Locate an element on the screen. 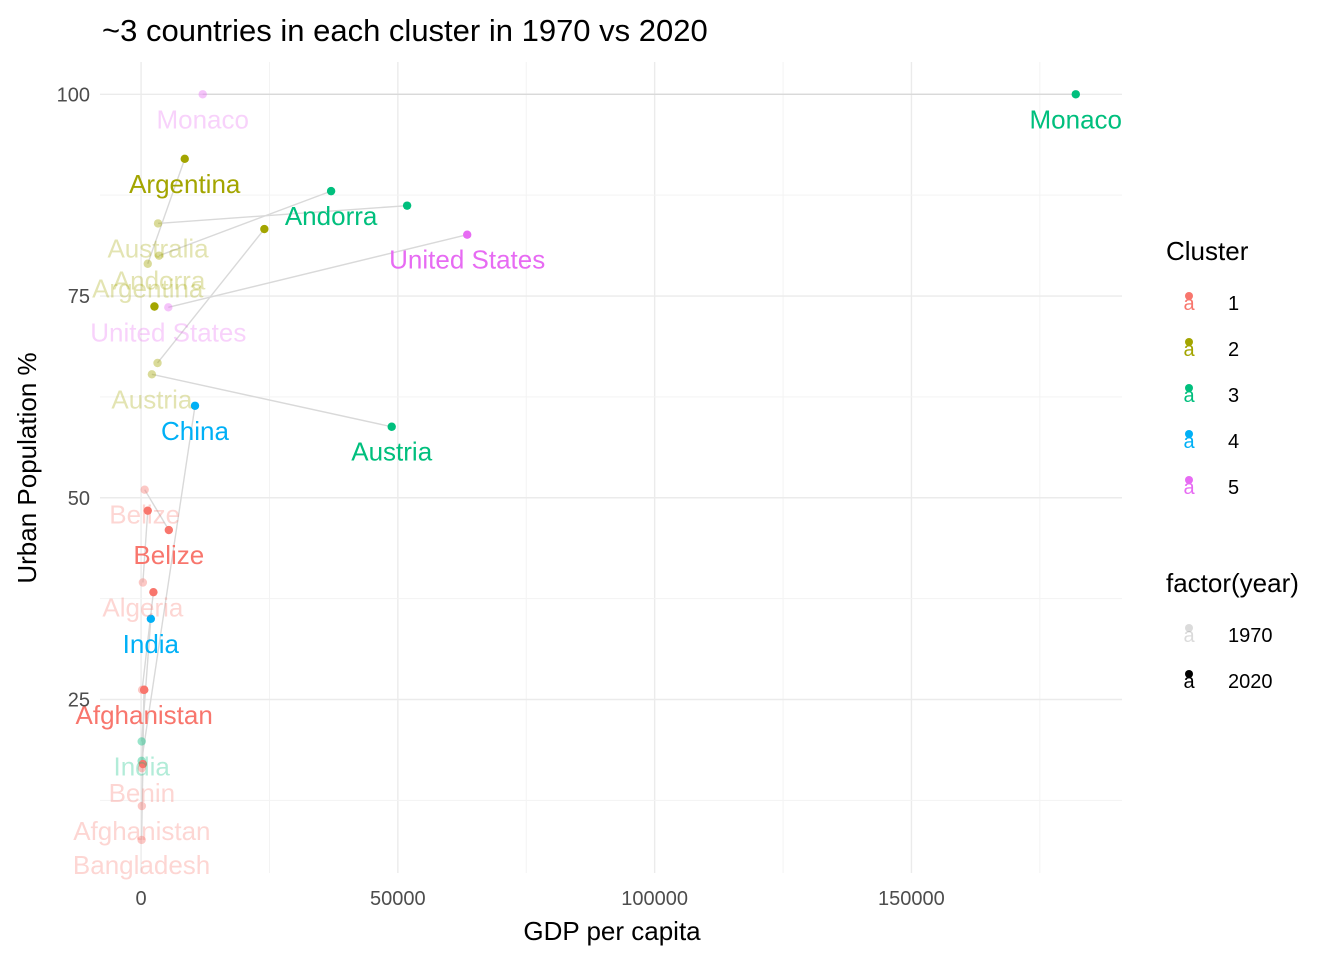 The height and width of the screenshot is (960, 1344). y-tick-label: 50 is located at coordinates (79, 499).